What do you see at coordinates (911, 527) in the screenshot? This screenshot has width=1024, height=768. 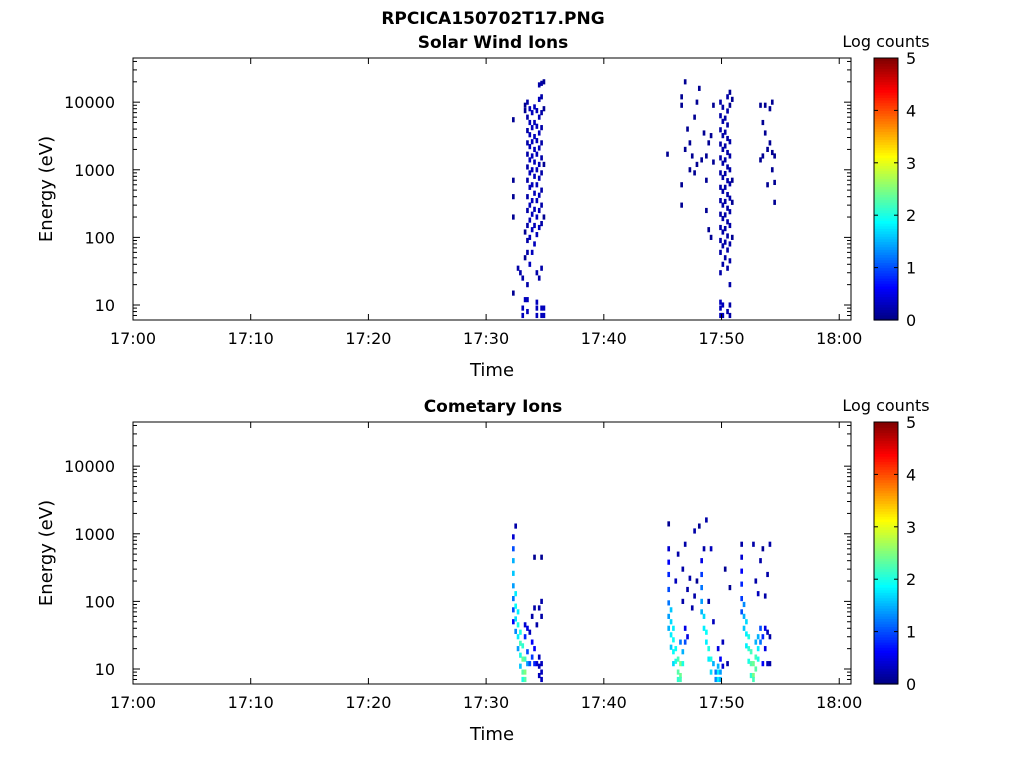 I see `colorbar-tick-label: 3` at bounding box center [911, 527].